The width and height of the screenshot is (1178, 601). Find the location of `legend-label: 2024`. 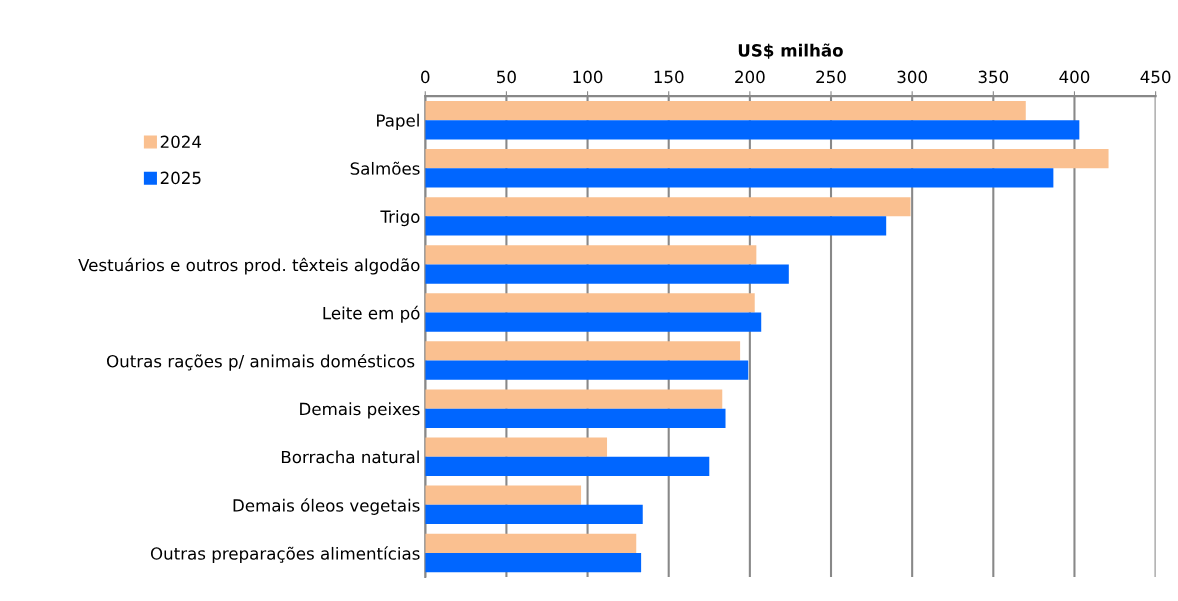

legend-label: 2024 is located at coordinates (181, 142).